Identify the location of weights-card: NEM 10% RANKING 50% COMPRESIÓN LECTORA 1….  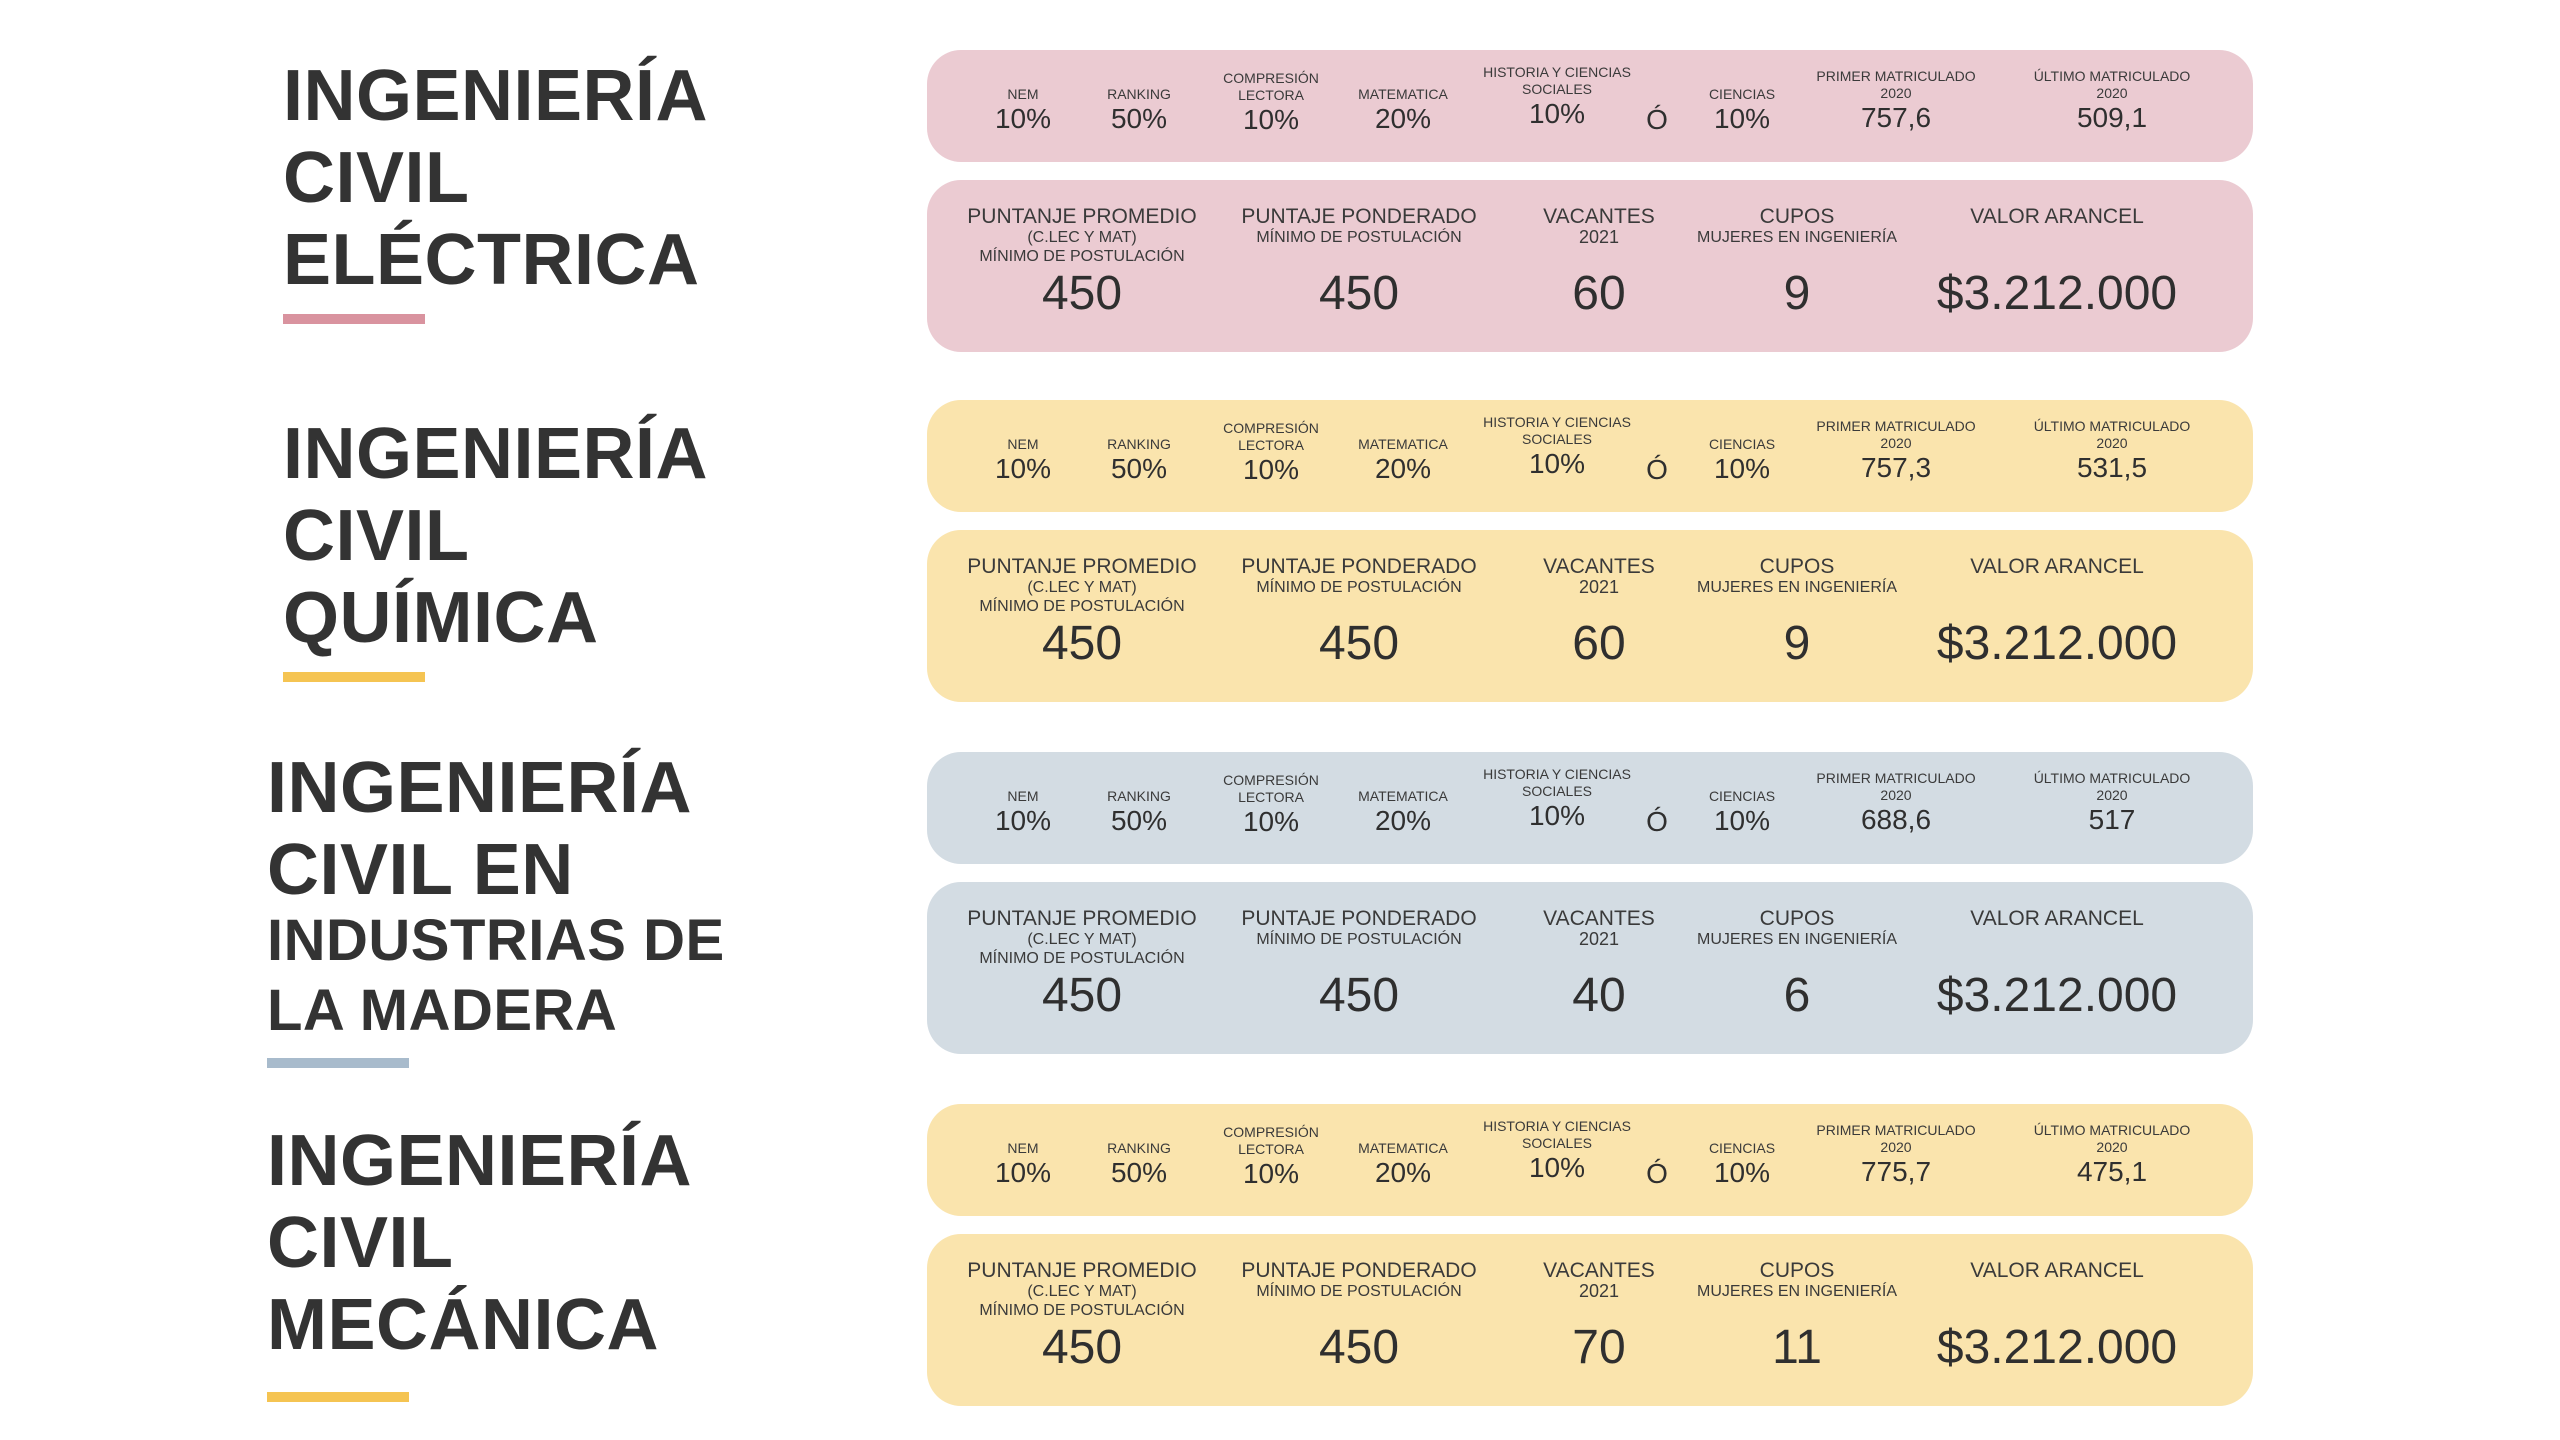
(1590, 808).